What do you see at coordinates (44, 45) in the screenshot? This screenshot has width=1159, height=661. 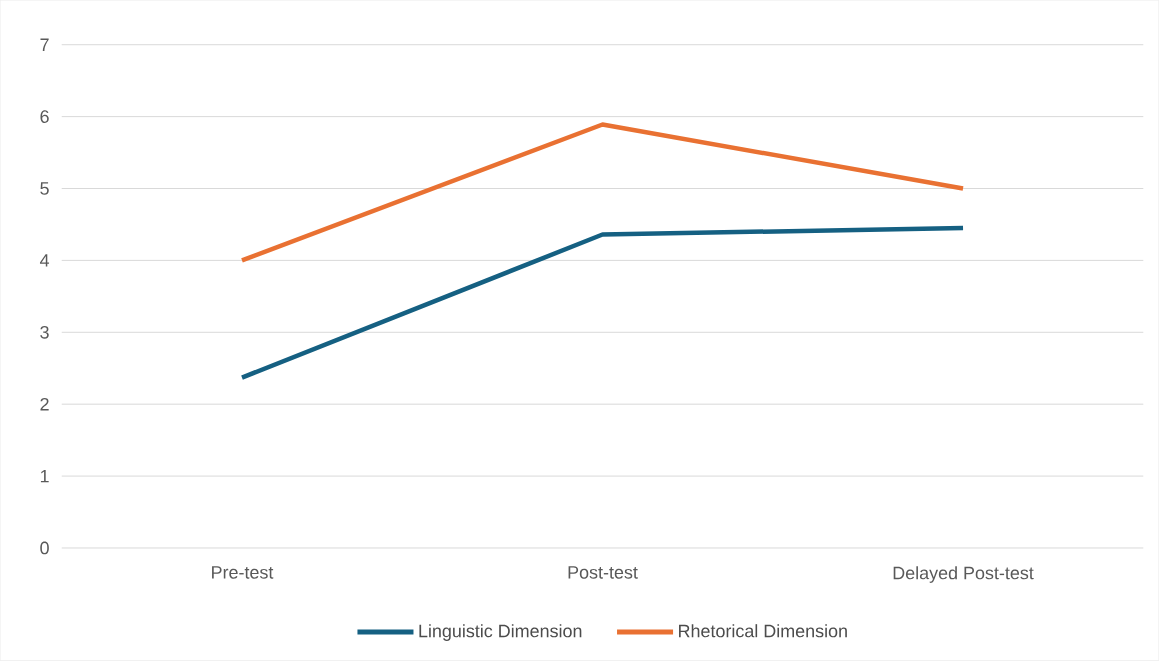 I see `y-tick-label: 7` at bounding box center [44, 45].